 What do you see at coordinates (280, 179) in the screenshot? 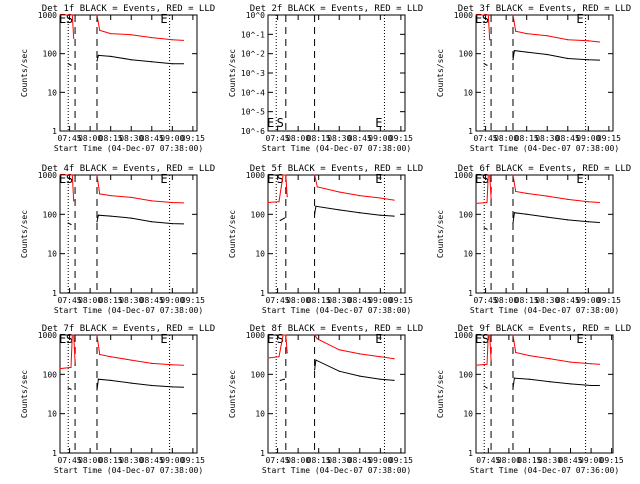
I see `marker-label: S` at bounding box center [280, 179].